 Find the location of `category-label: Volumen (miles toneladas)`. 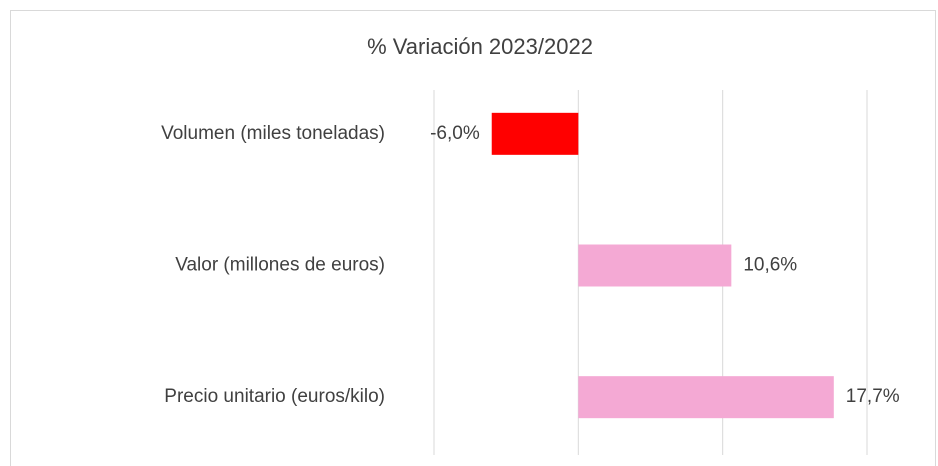

category-label: Volumen (miles toneladas) is located at coordinates (273, 133).